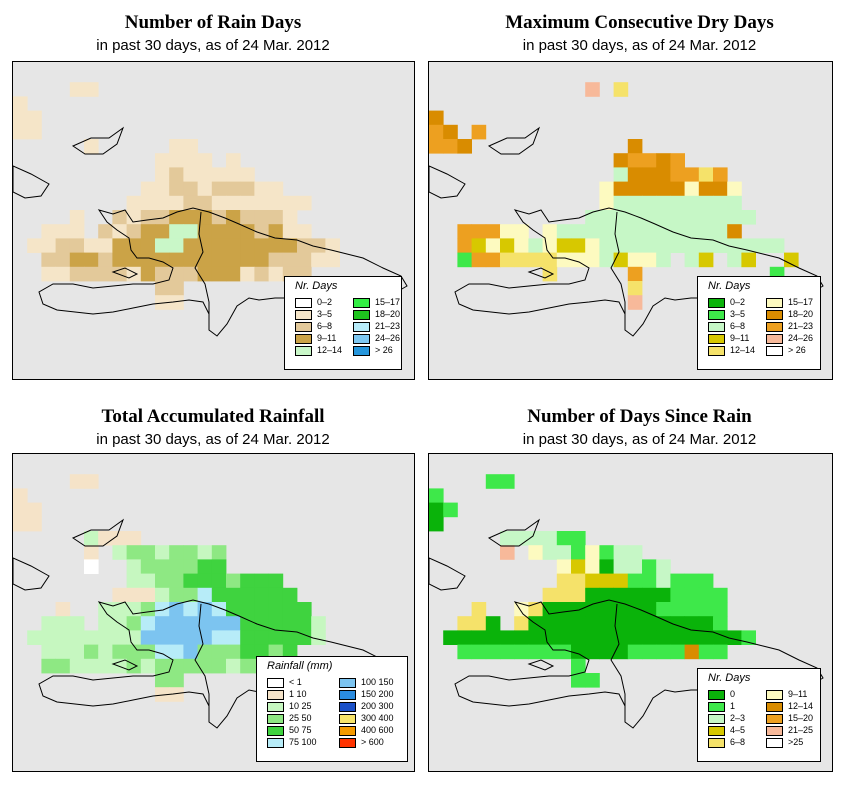  What do you see at coordinates (639, 439) in the screenshot?
I see `panel-subtitle: in past 30 days, as of 24 Mar. 2012` at bounding box center [639, 439].